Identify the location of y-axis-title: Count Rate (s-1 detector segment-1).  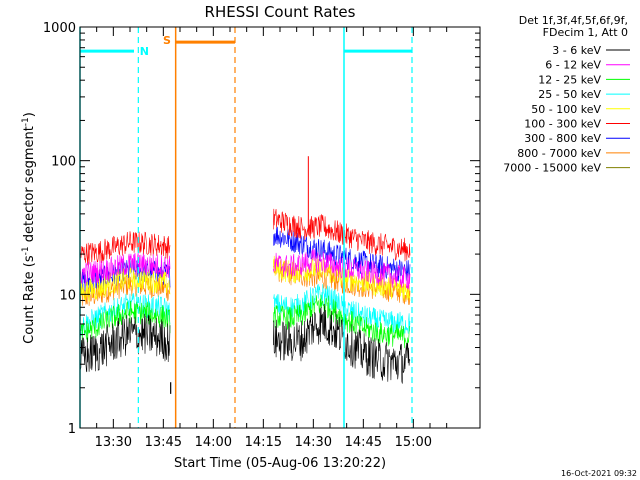
(29, 228).